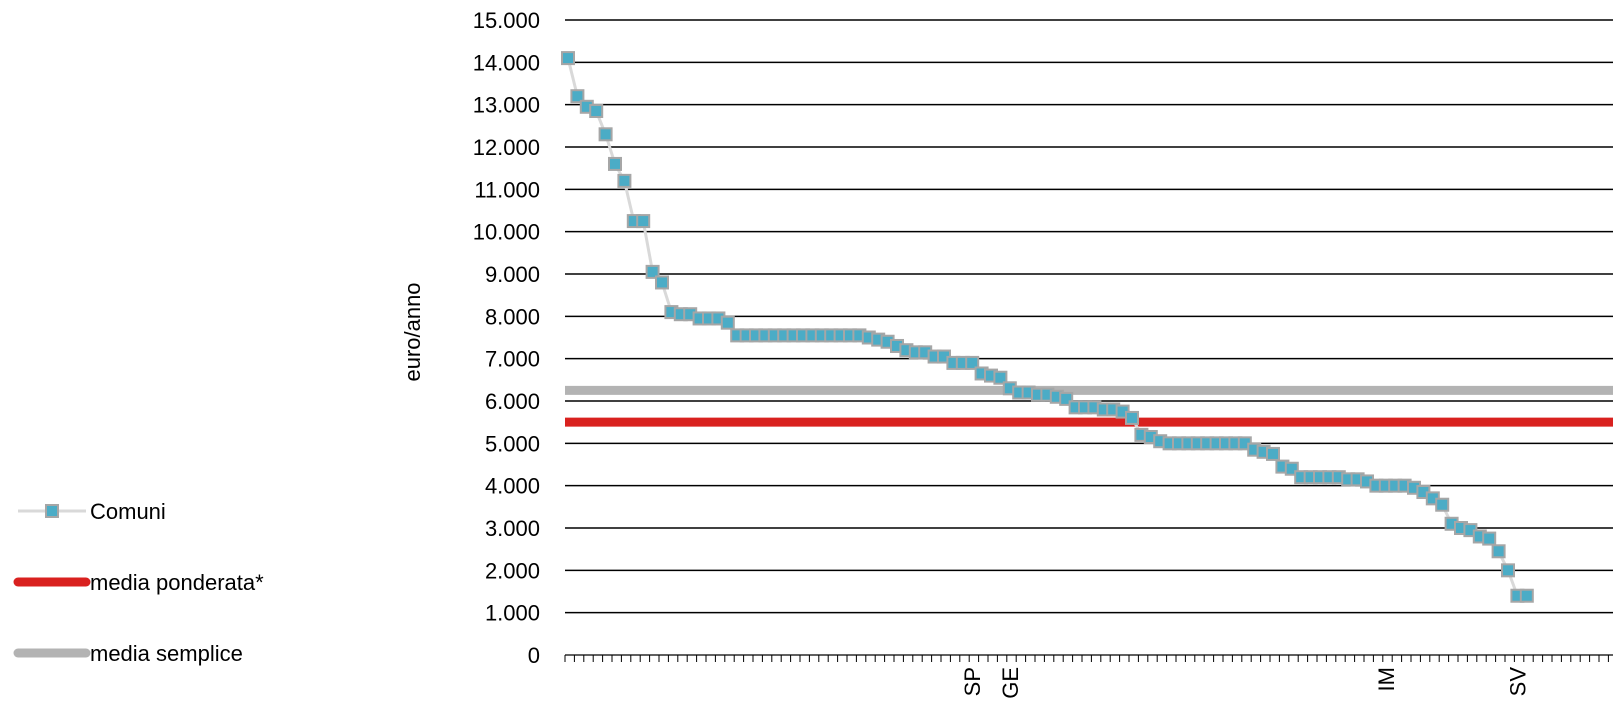  I want to click on y-tick-label: 1.000, so click(512, 613).